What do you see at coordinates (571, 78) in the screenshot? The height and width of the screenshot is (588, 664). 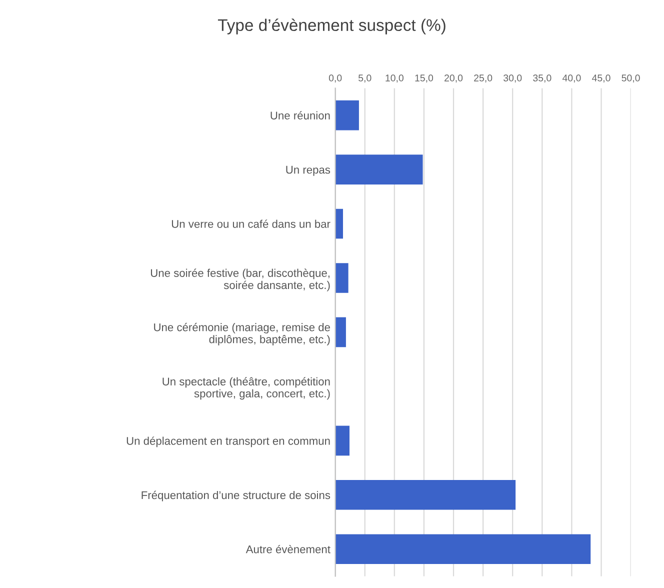 I see `x-tick-label: 40,0` at bounding box center [571, 78].